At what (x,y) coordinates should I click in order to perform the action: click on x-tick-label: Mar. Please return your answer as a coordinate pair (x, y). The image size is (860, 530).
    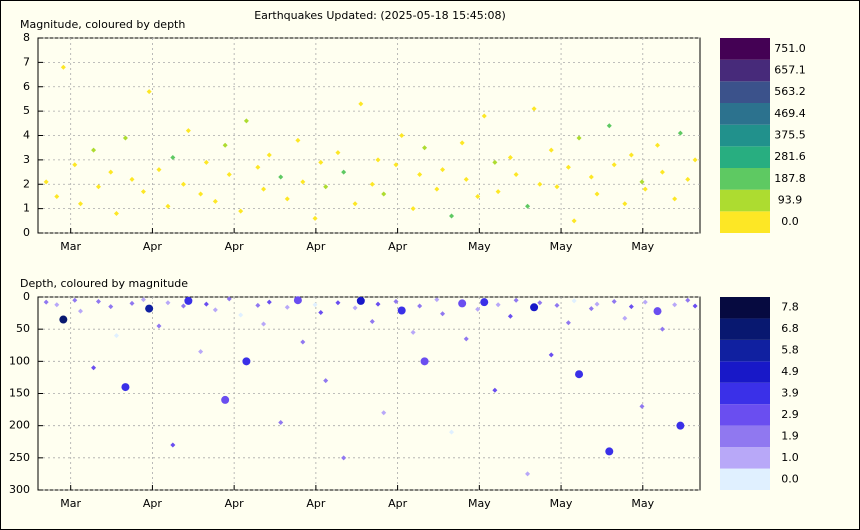
    Looking at the image, I should click on (70, 503).